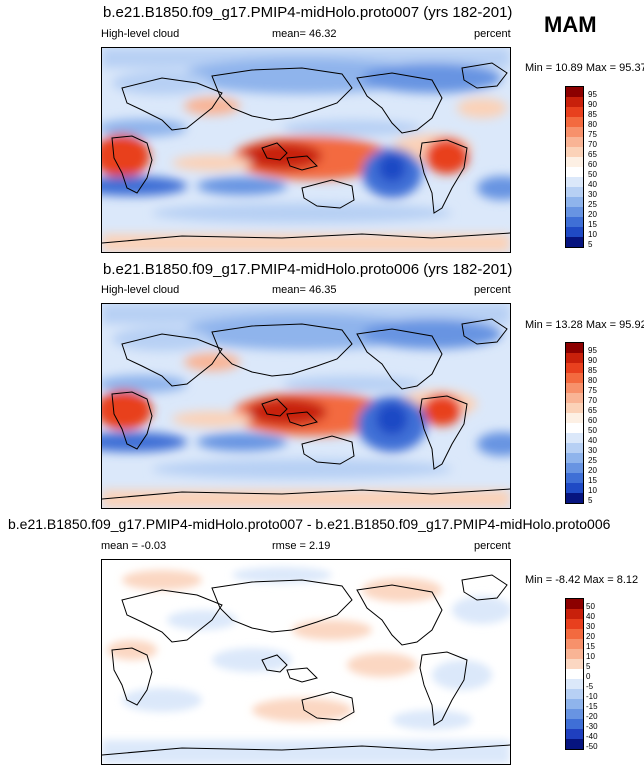  Describe the element at coordinates (592, 726) in the screenshot. I see `panel3-cbar-tick: -30` at that location.